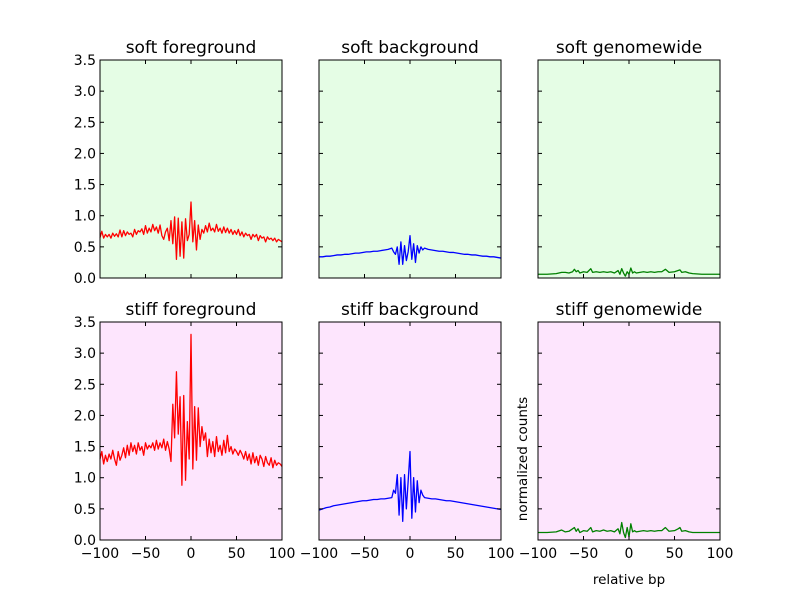 The width and height of the screenshot is (800, 600). I want to click on y-axis-label: normalized counts, so click(523, 459).